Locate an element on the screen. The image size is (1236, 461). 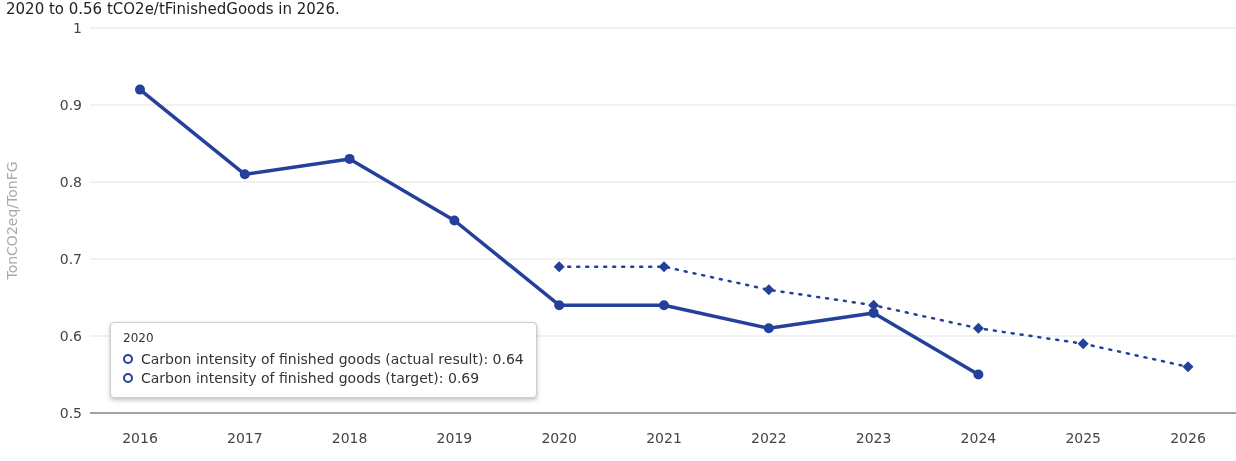
x-tick-label: 2017 is located at coordinates (244, 437).